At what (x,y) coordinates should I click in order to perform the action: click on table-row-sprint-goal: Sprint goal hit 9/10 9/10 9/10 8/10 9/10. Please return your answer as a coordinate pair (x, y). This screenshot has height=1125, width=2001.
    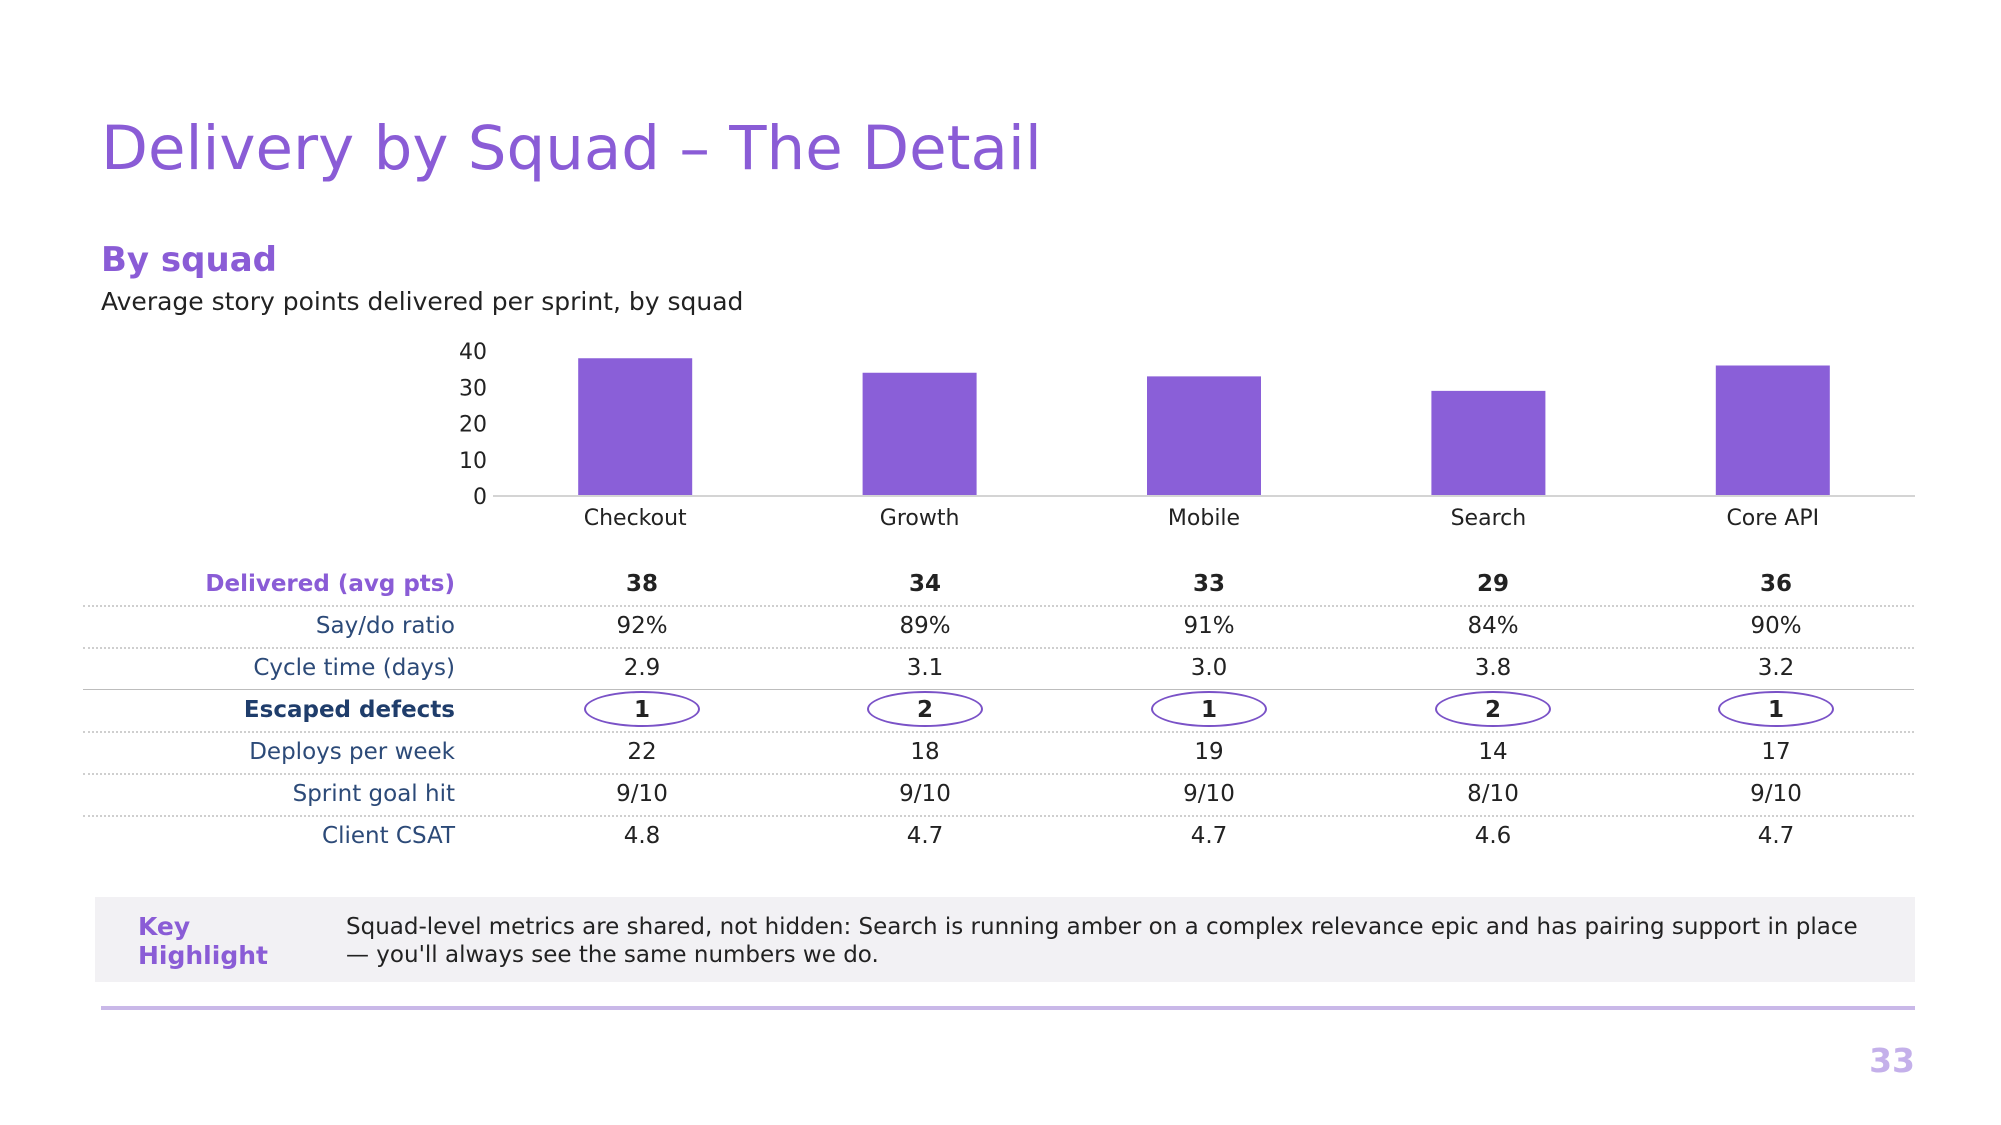
    Looking at the image, I should click on (998, 795).